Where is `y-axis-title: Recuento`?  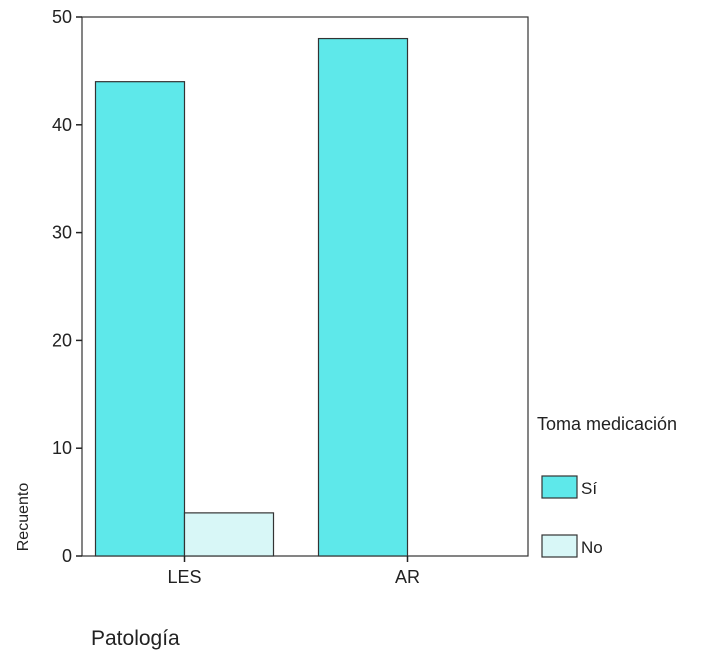
y-axis-title: Recuento is located at coordinates (23, 517).